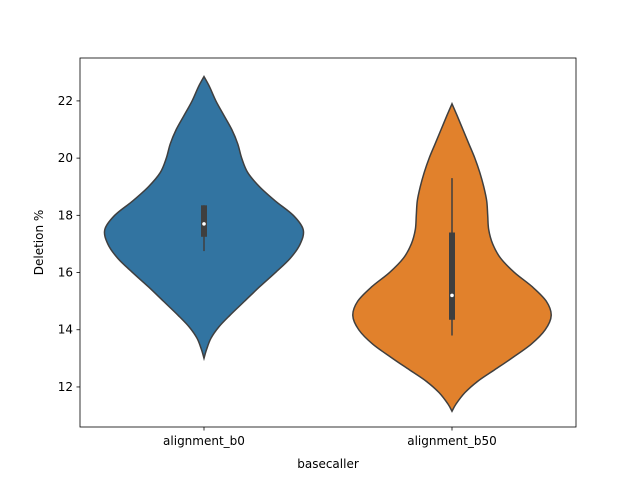 The image size is (640, 480). What do you see at coordinates (452, 441) in the screenshot?
I see `x-tick-label: alignment_b50` at bounding box center [452, 441].